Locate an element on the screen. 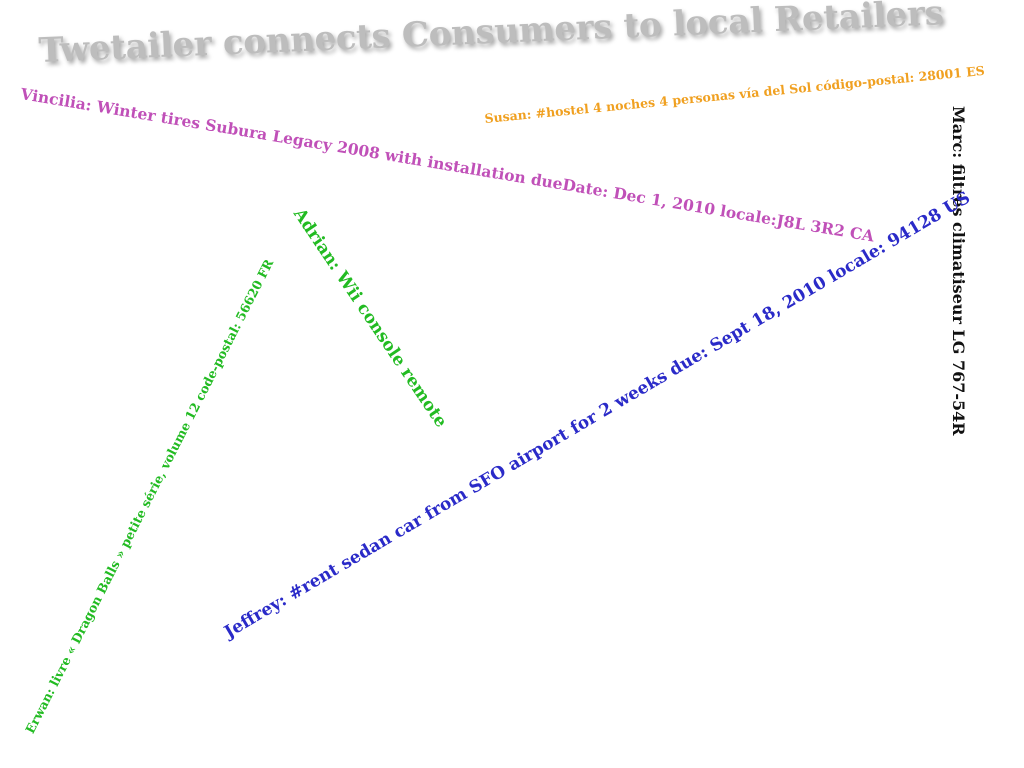 The image size is (1024, 768). tweet-marc: Marc: filtres climatiseur LG 767-54R is located at coordinates (958, 271).